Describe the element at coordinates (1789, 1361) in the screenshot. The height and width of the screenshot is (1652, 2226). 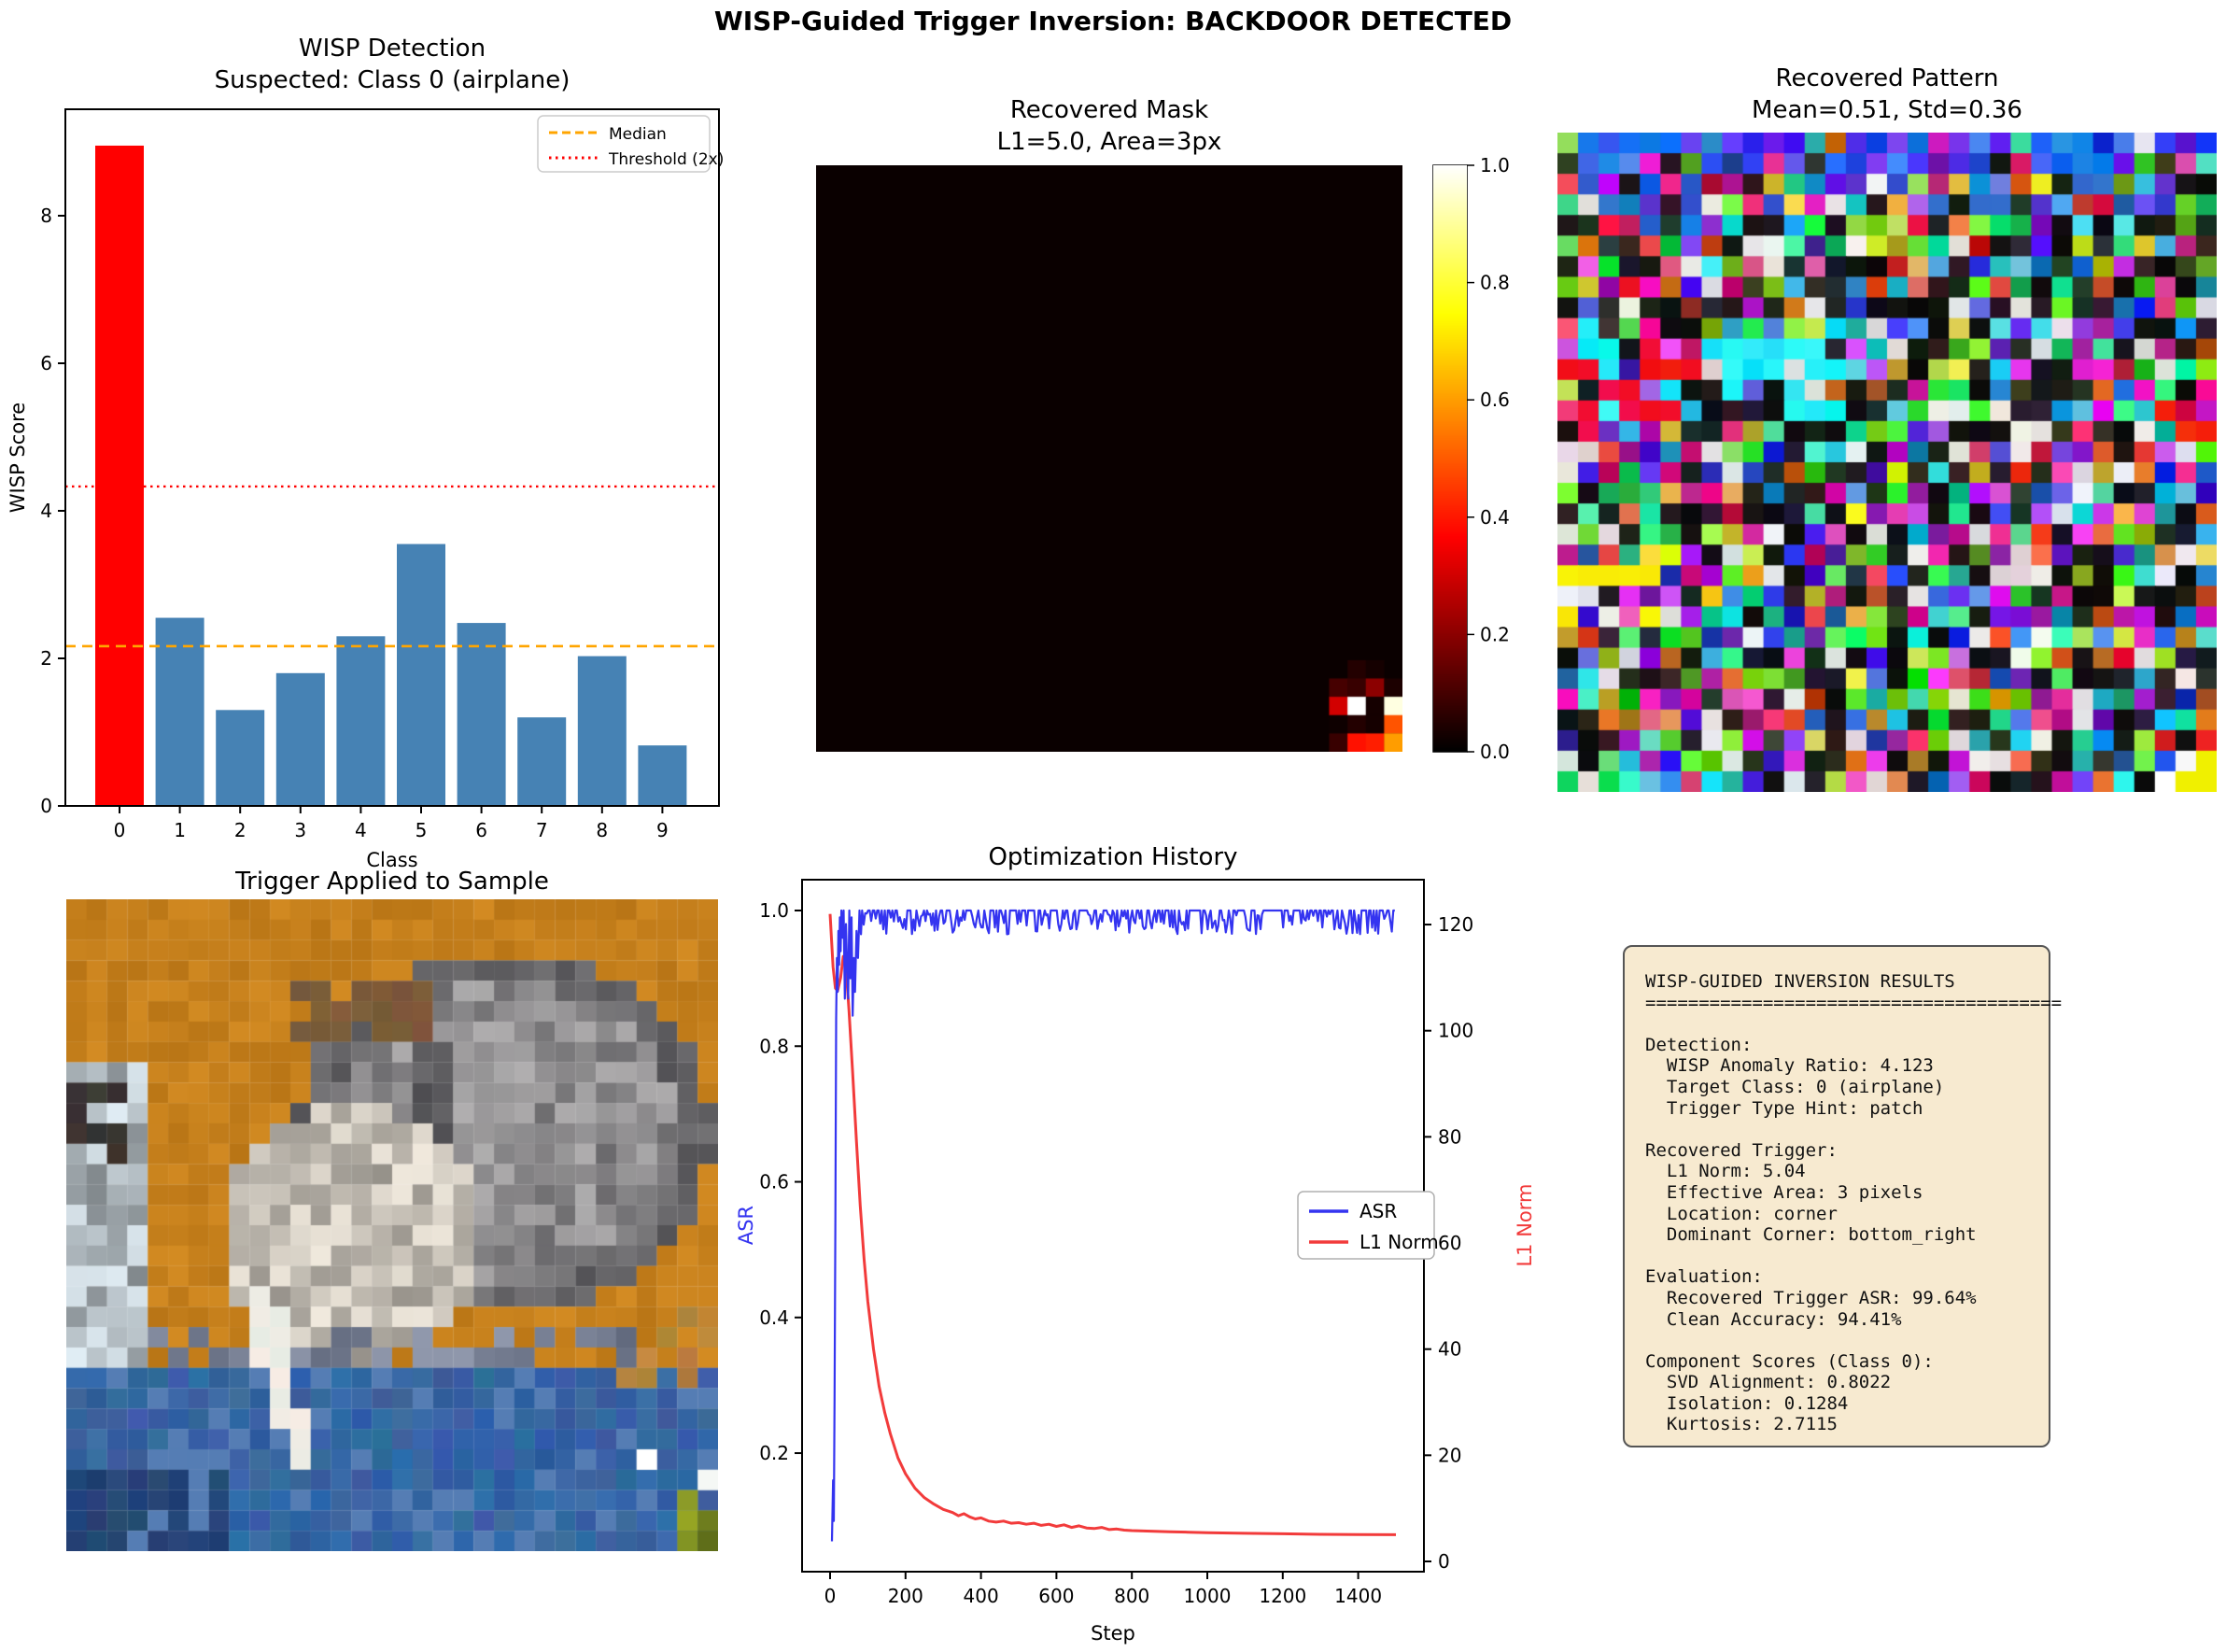
I see `results-line: Component Scores (Class 0):` at that location.